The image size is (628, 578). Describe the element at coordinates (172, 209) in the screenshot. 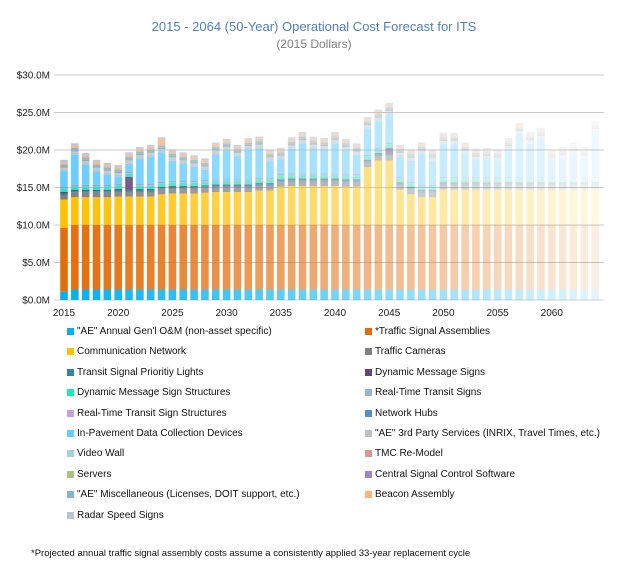

I see `bar-segment-2-2025` at that location.